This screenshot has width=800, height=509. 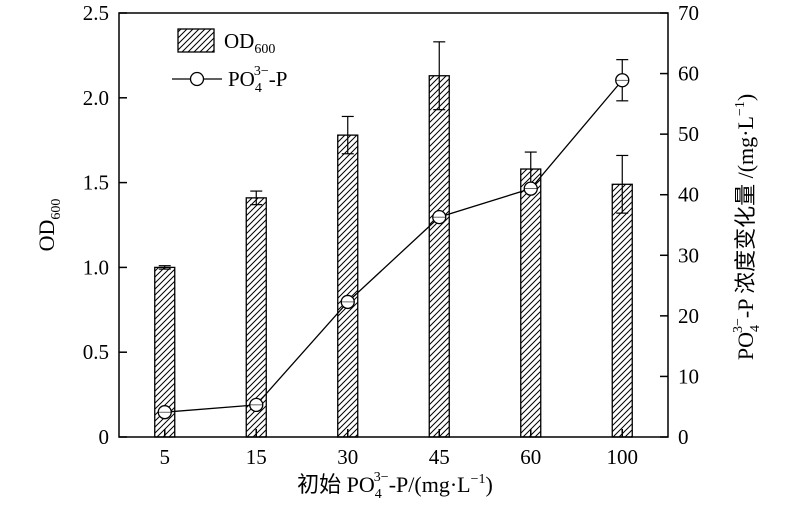 I want to click on legend-swatch-od600, so click(x=196, y=40).